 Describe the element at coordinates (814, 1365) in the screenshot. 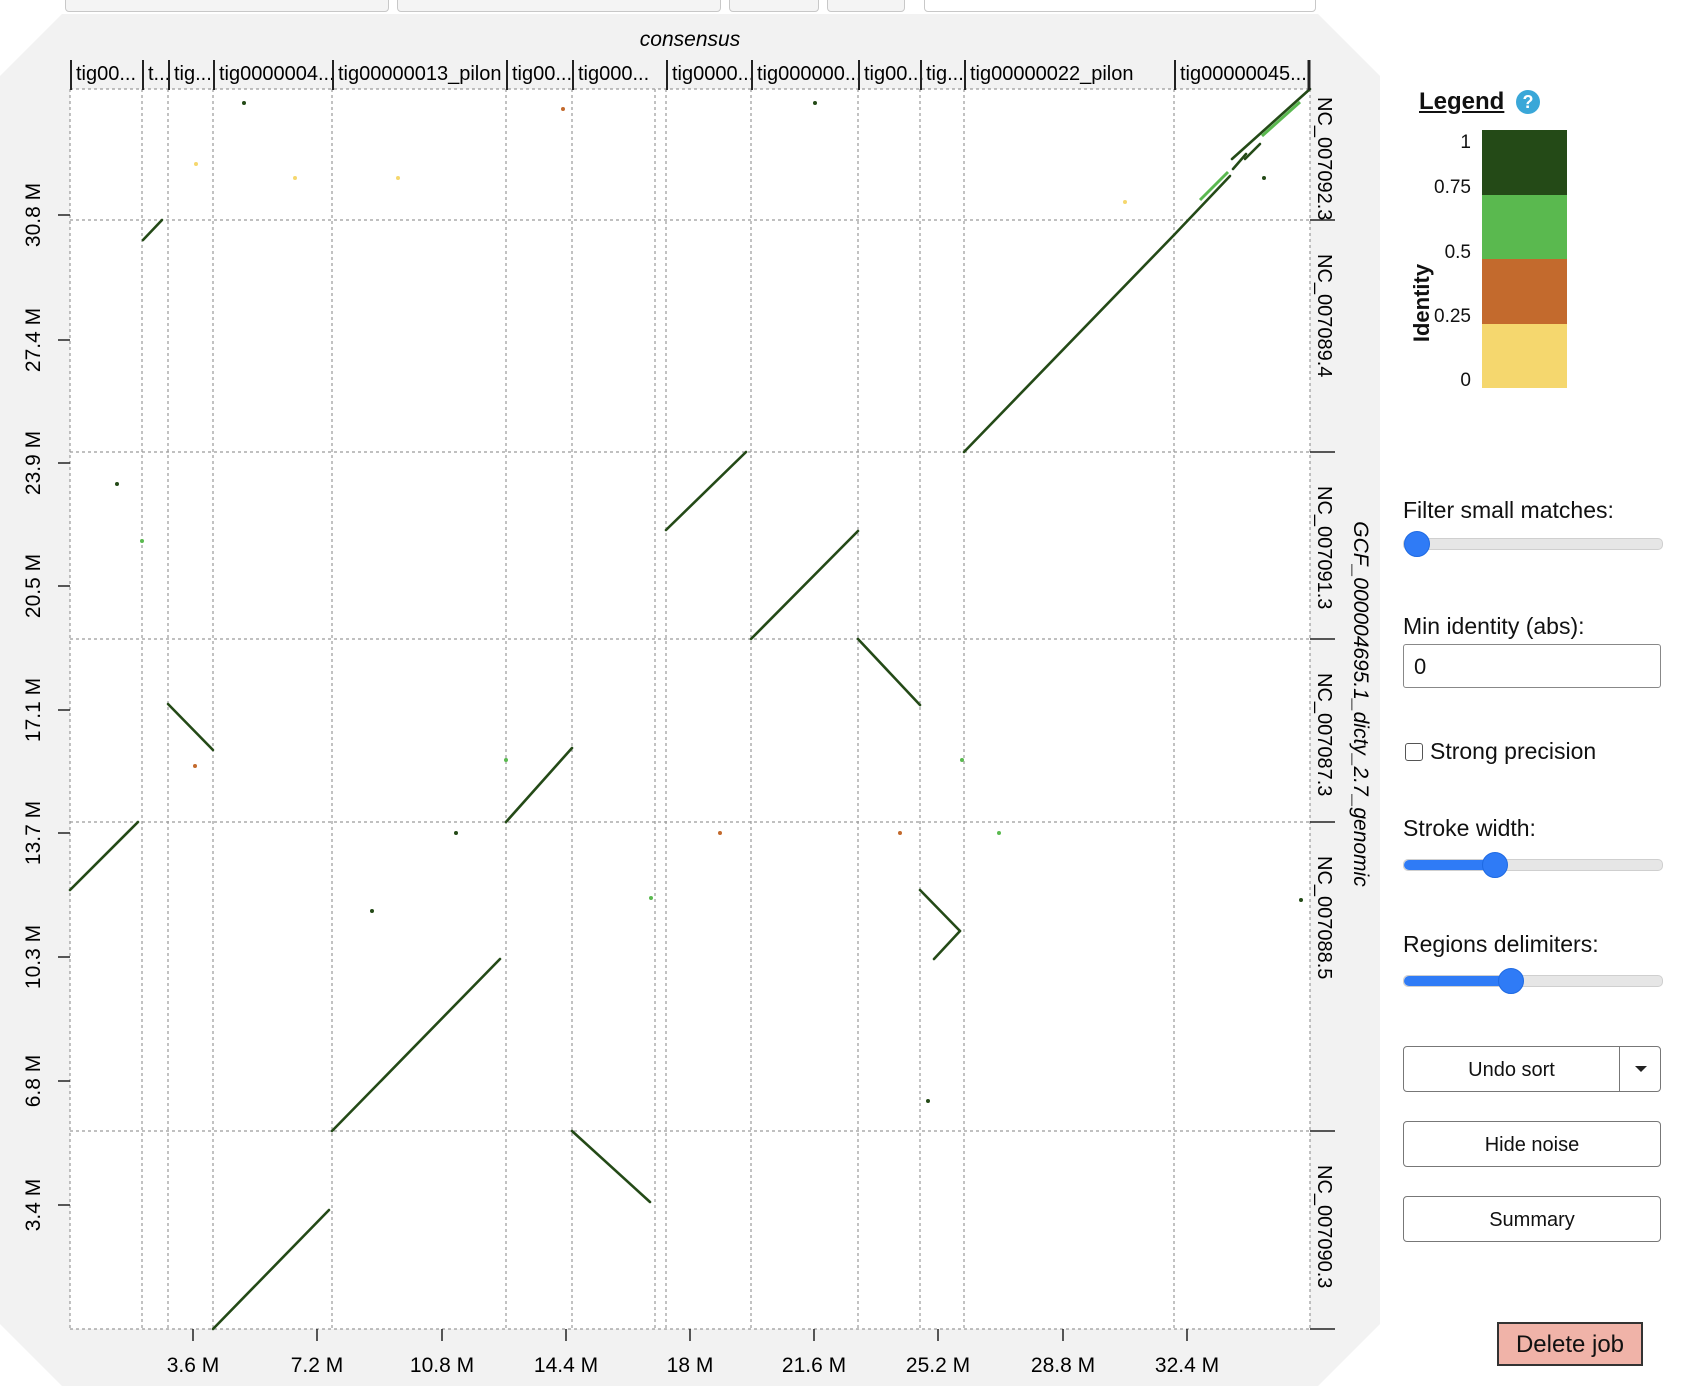

I see `x-tick-label: 21.6 M` at that location.